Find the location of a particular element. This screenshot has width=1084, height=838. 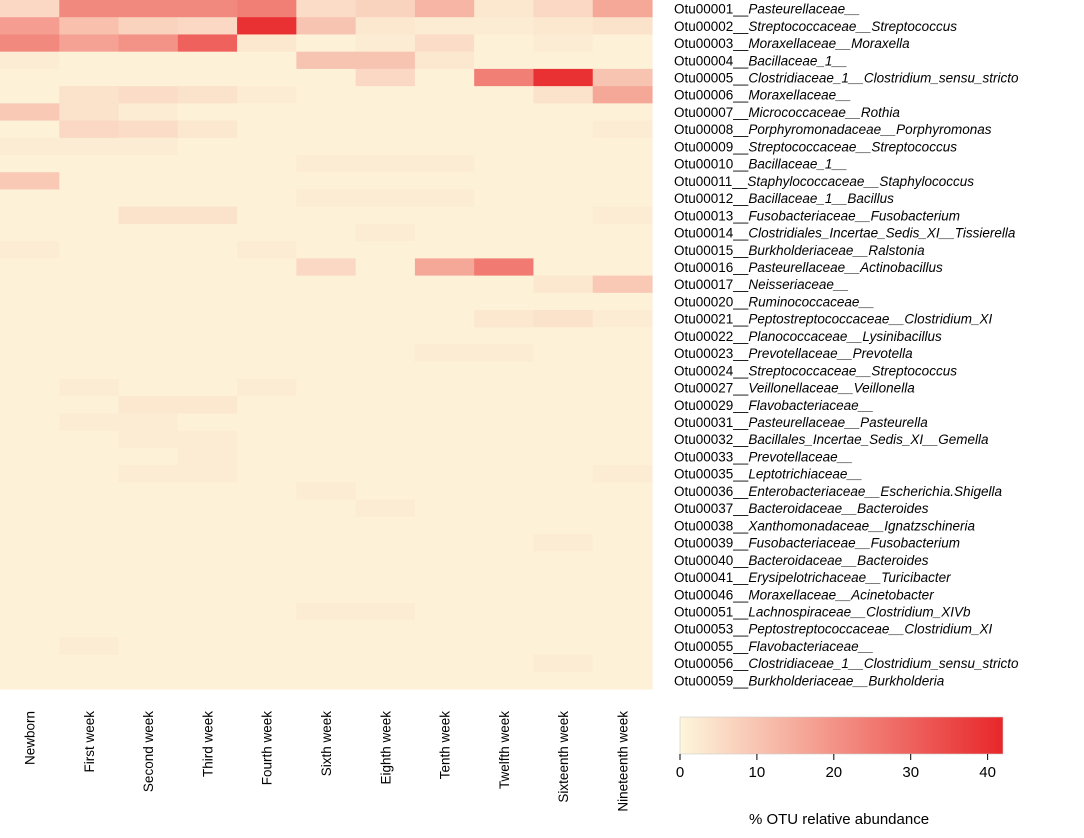

row-label: Otu00017__Neisseriaceae__ is located at coordinates (761, 284).